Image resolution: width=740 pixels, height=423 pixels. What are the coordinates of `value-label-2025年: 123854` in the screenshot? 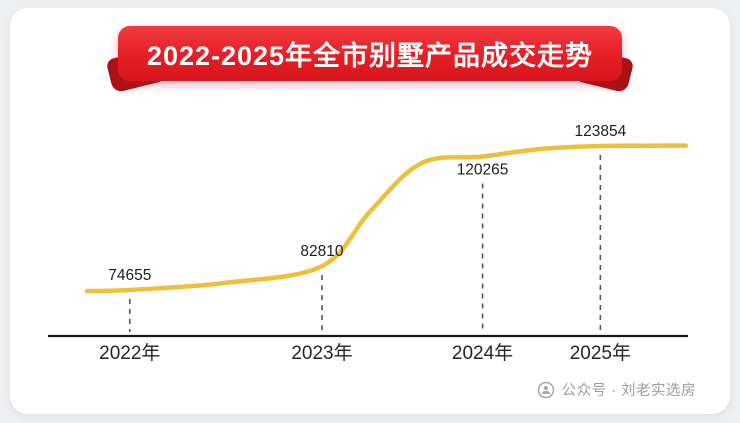 It's located at (600, 131).